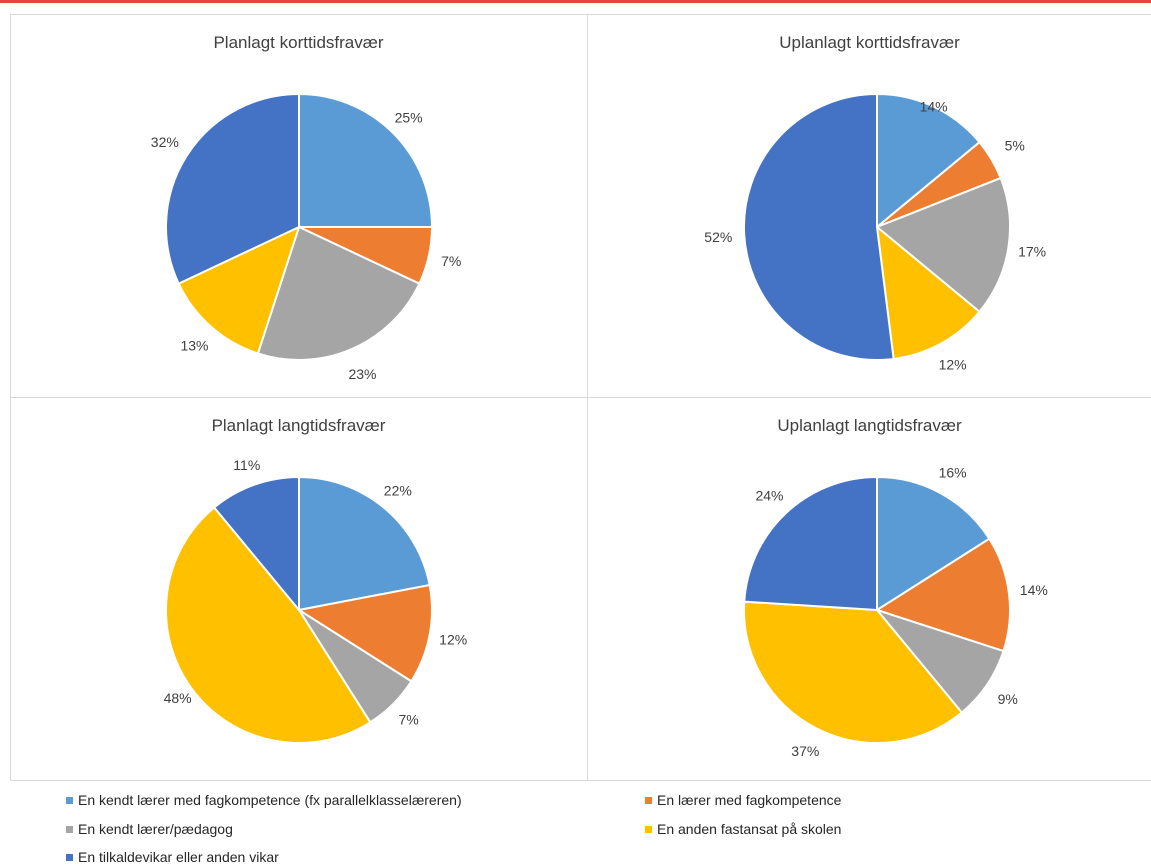  What do you see at coordinates (398, 491) in the screenshot?
I see `data-label: 22%` at bounding box center [398, 491].